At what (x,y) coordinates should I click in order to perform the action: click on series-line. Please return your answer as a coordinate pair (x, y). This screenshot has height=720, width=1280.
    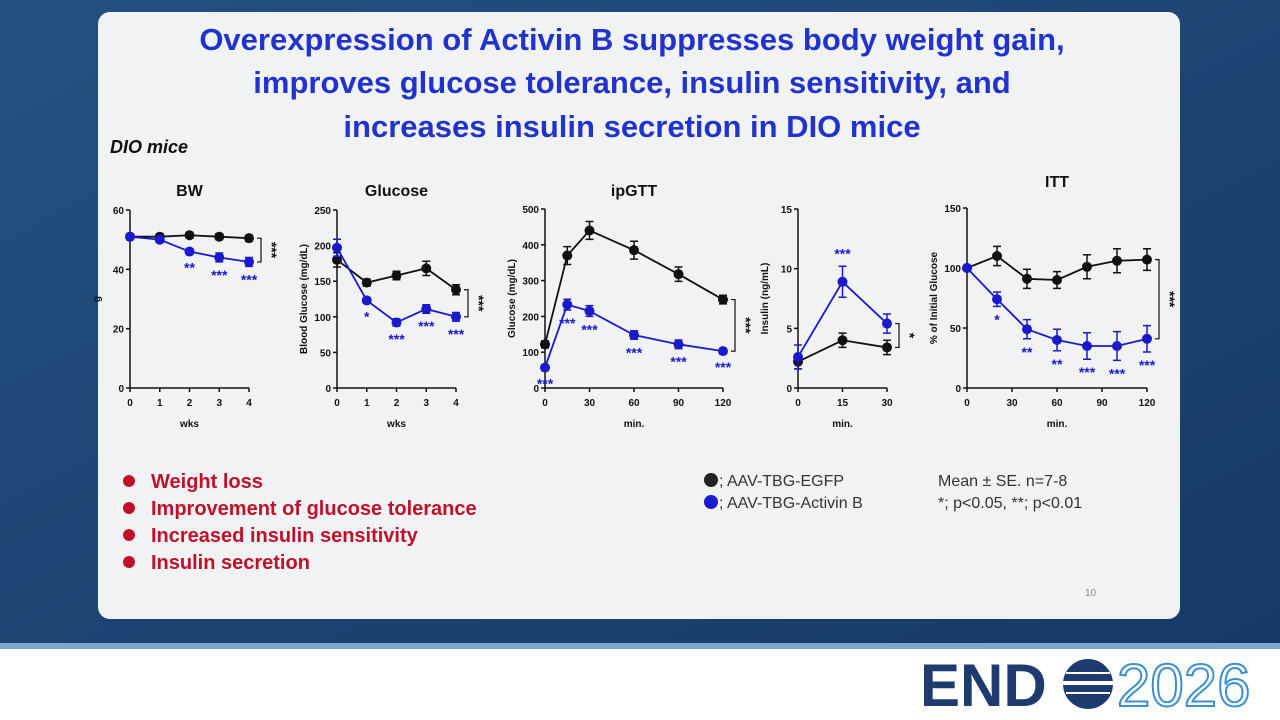
    Looking at the image, I should click on (634, 287).